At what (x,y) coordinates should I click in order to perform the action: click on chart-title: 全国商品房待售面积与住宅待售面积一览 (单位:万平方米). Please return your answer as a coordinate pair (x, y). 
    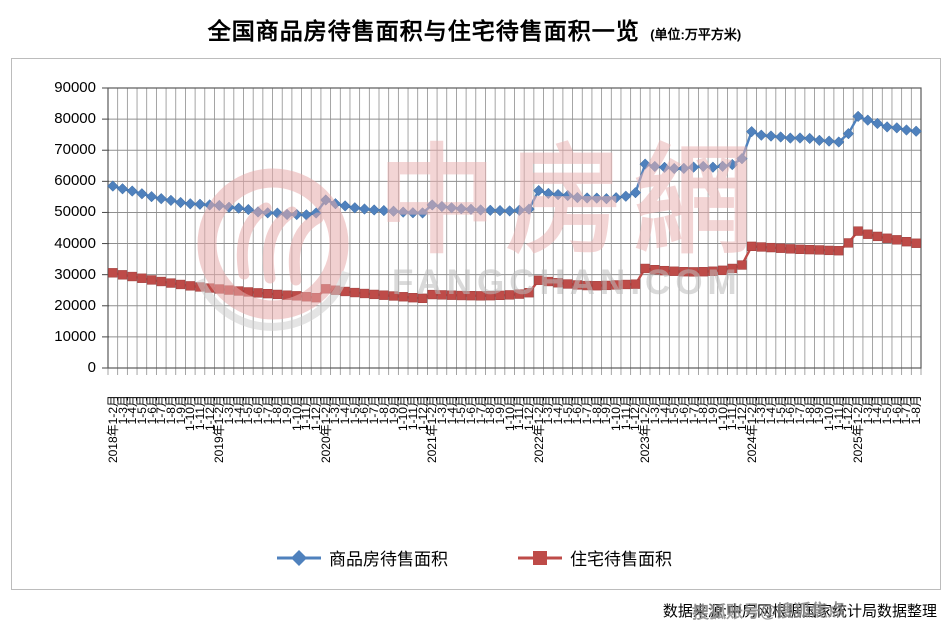
    Looking at the image, I should click on (474, 29).